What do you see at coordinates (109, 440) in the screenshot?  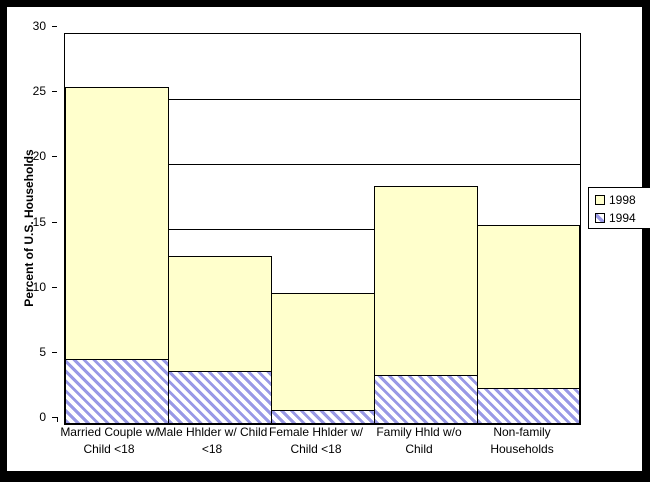 I see `x-category-label-0: Married Couple w/ Child <18` at bounding box center [109, 440].